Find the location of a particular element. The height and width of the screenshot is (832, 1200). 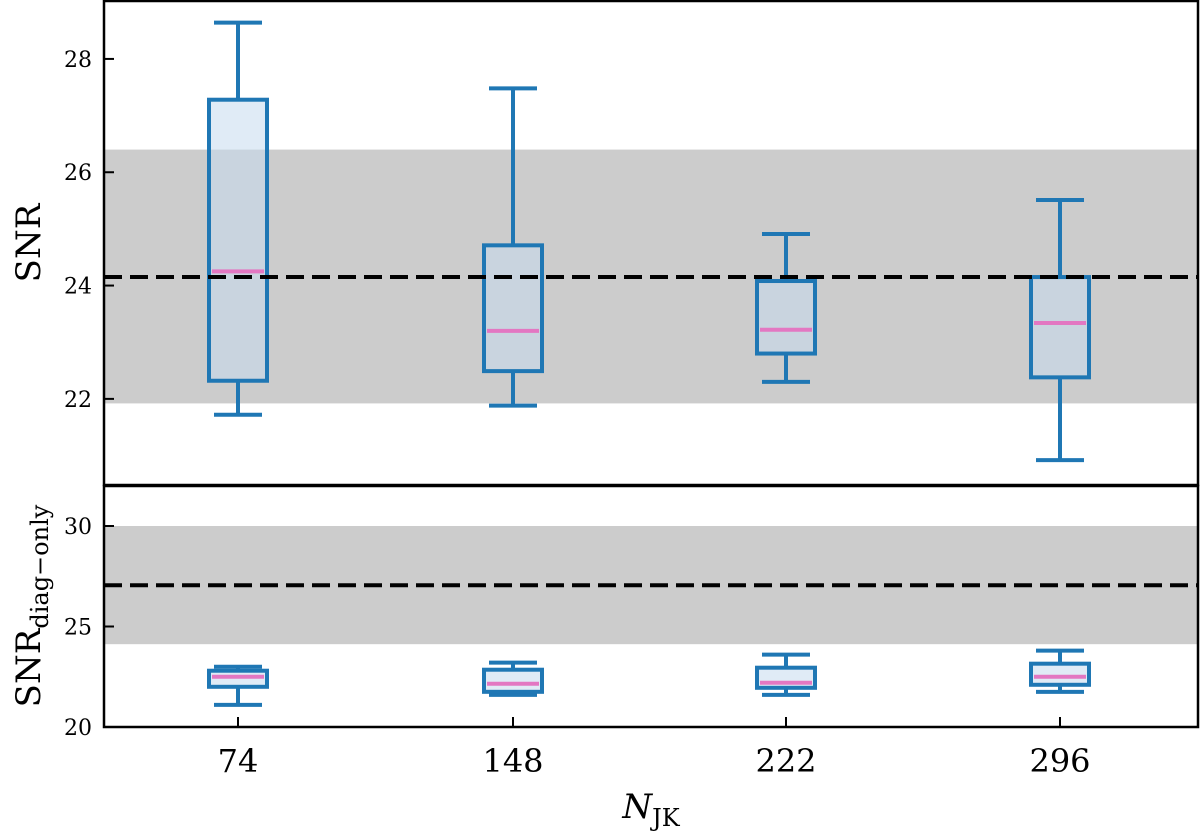

x-axis-label-sub: JK is located at coordinates (665, 818).